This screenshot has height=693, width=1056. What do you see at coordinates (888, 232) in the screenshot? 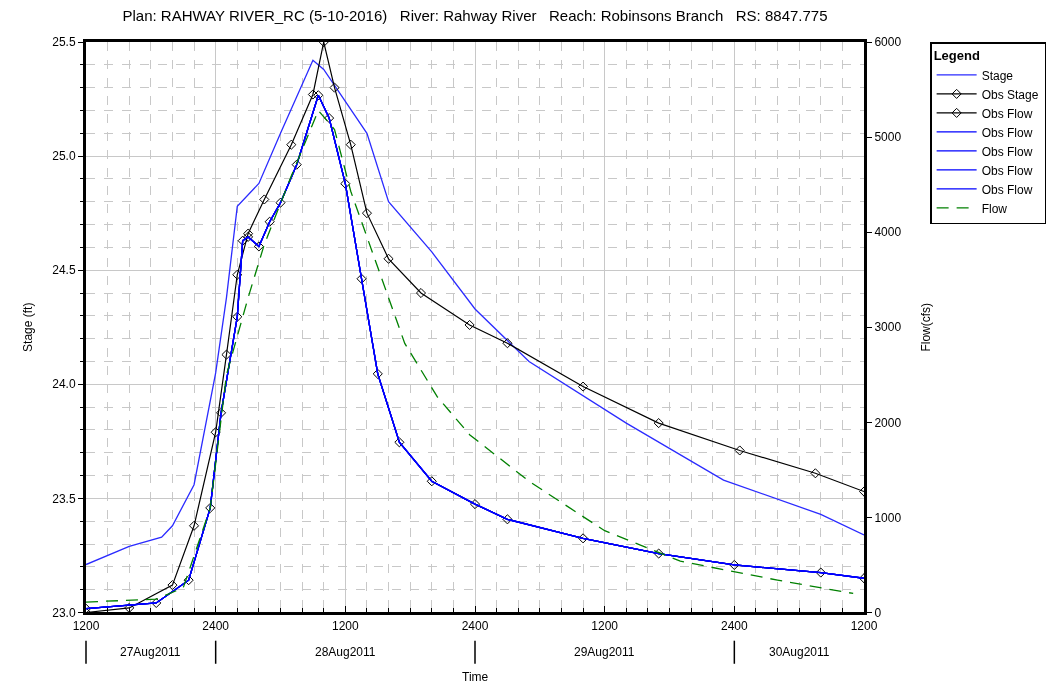
I see `y2-tick-label: 4000` at bounding box center [888, 232].